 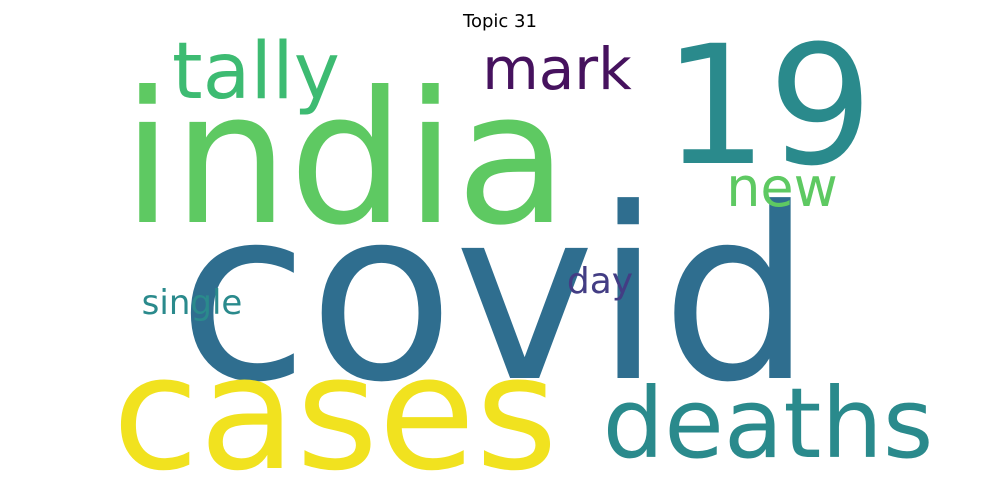 I want to click on word-19: 19, so click(x=768, y=106).